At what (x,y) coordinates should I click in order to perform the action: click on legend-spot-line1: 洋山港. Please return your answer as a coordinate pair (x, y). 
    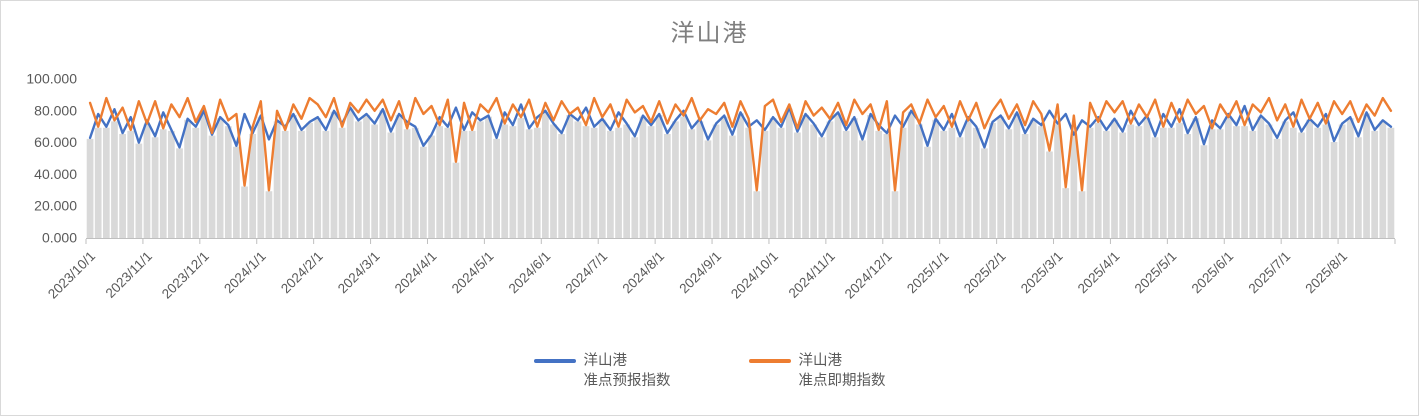
    Looking at the image, I should click on (820, 361).